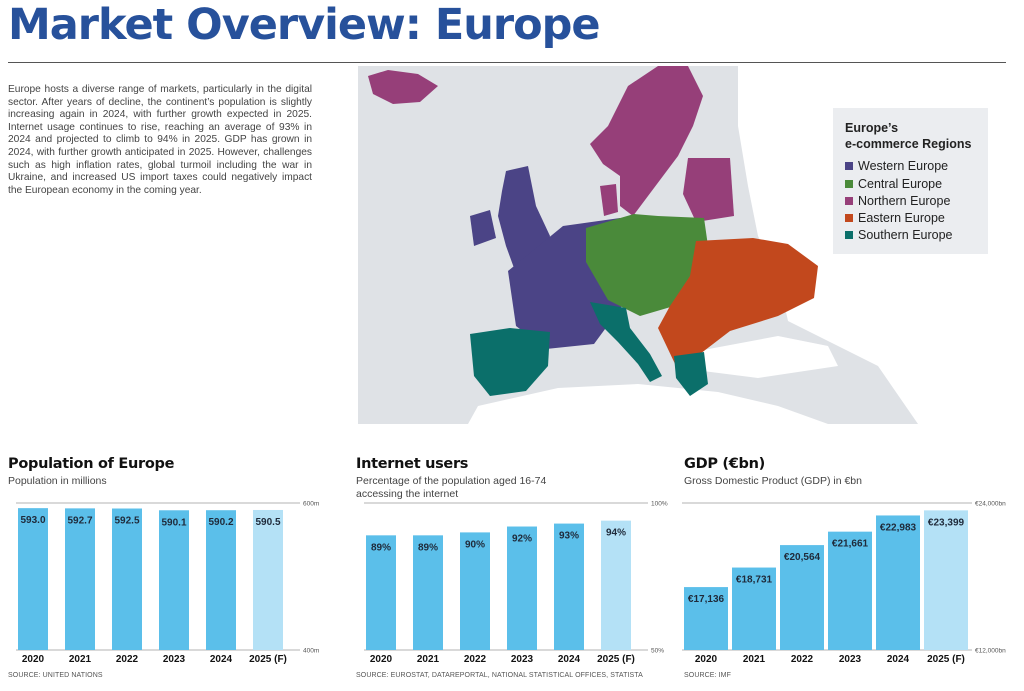 Image resolution: width=1024 pixels, height=691 pixels. Describe the element at coordinates (738, 302) in the screenshot. I see `region-eastern-europe` at that location.